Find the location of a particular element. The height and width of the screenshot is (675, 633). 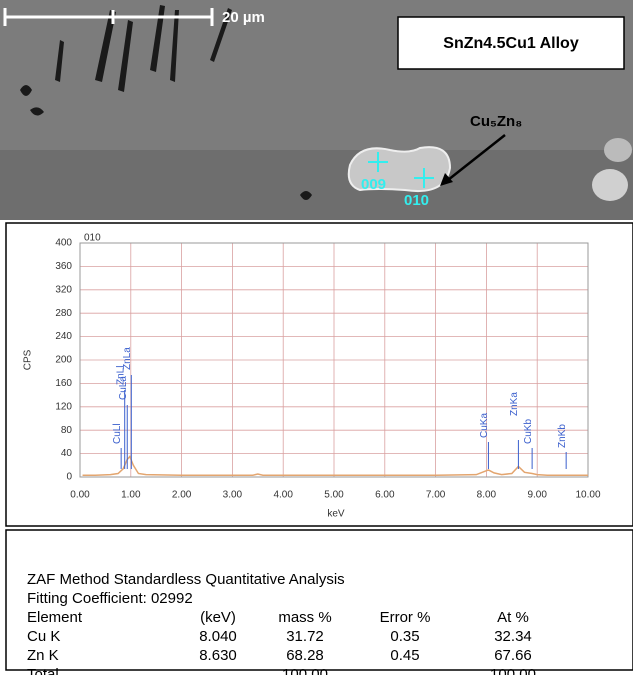

phase-label: Cu₅Zn₈ is located at coordinates (496, 121).